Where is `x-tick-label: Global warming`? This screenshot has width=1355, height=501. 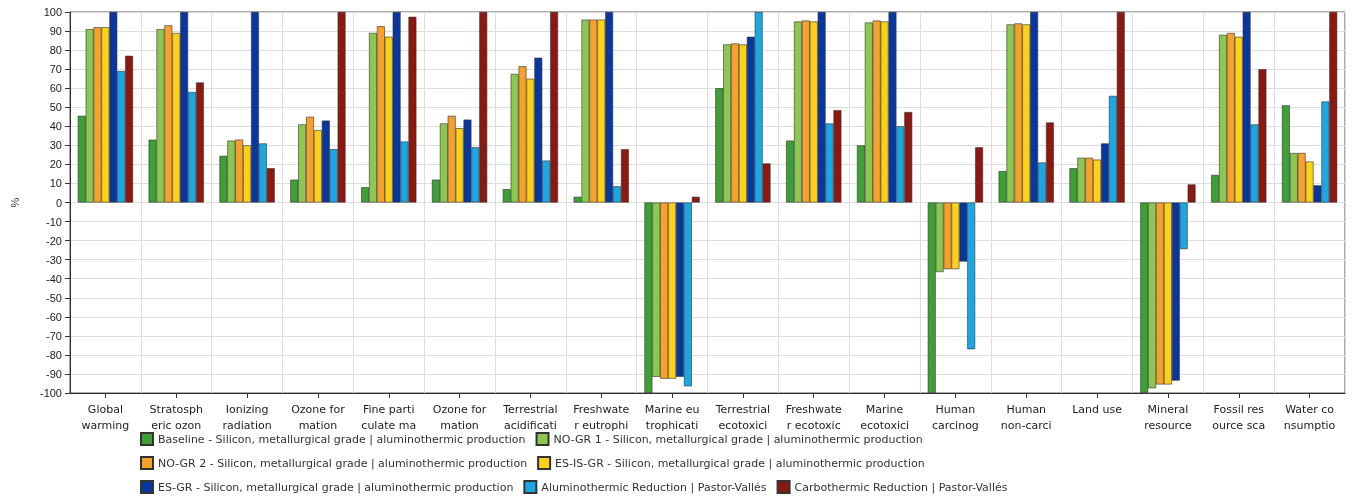
x-tick-label: Global warming is located at coordinates (105, 417).